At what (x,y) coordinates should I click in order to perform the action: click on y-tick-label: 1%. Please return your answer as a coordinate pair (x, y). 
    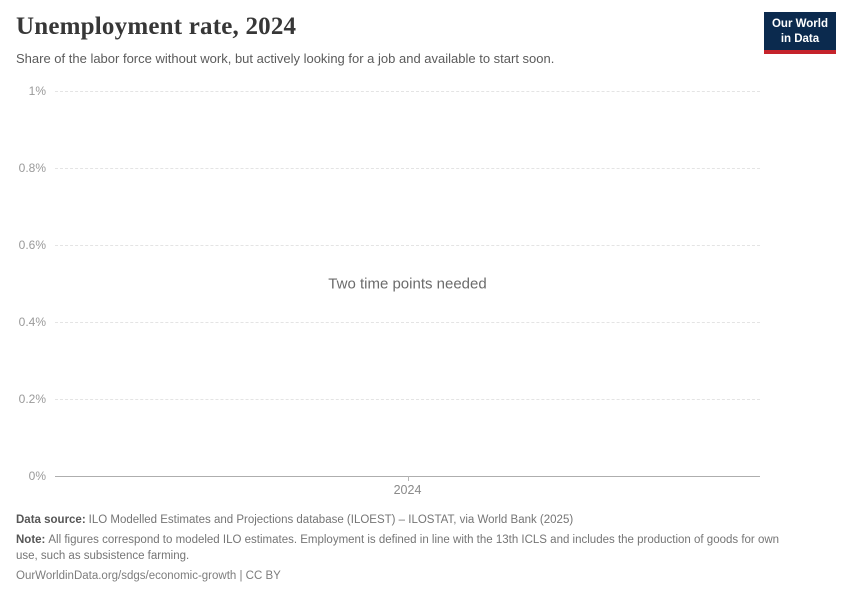
    Looking at the image, I should click on (37, 91).